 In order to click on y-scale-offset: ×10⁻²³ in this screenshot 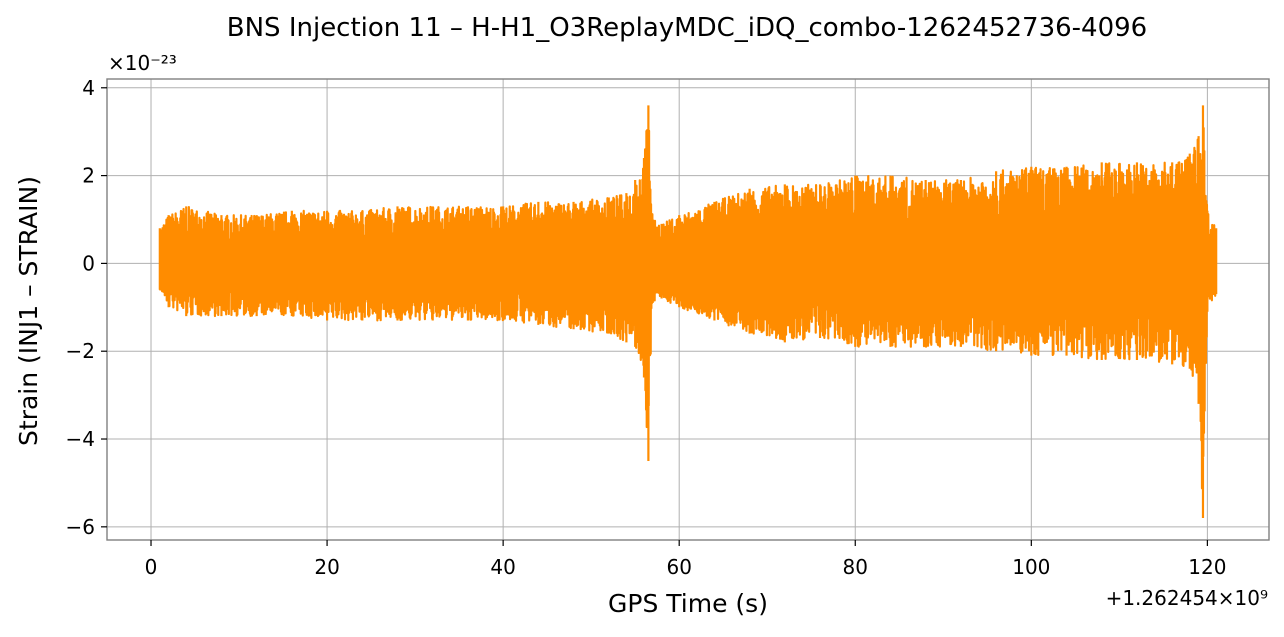, I will do `click(142, 63)`.